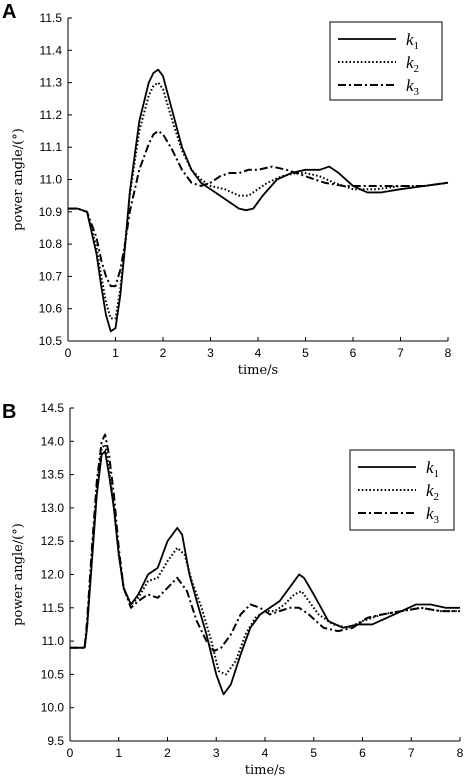 This screenshot has width=464, height=783. I want to click on y-tick-label: 10.9, so click(51, 212).